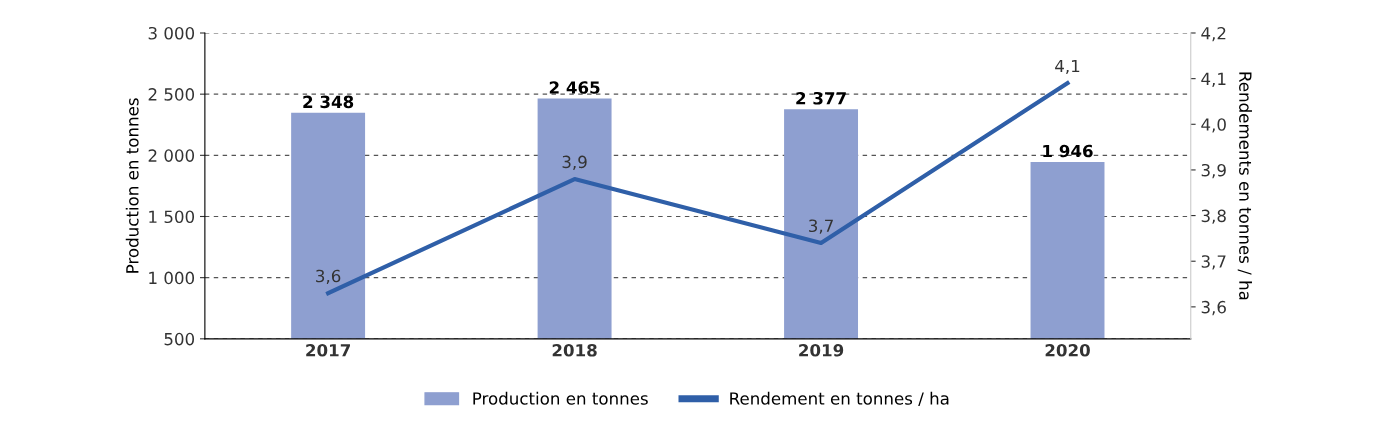  What do you see at coordinates (328, 102) in the screenshot?
I see `data-label: 2 348` at bounding box center [328, 102].